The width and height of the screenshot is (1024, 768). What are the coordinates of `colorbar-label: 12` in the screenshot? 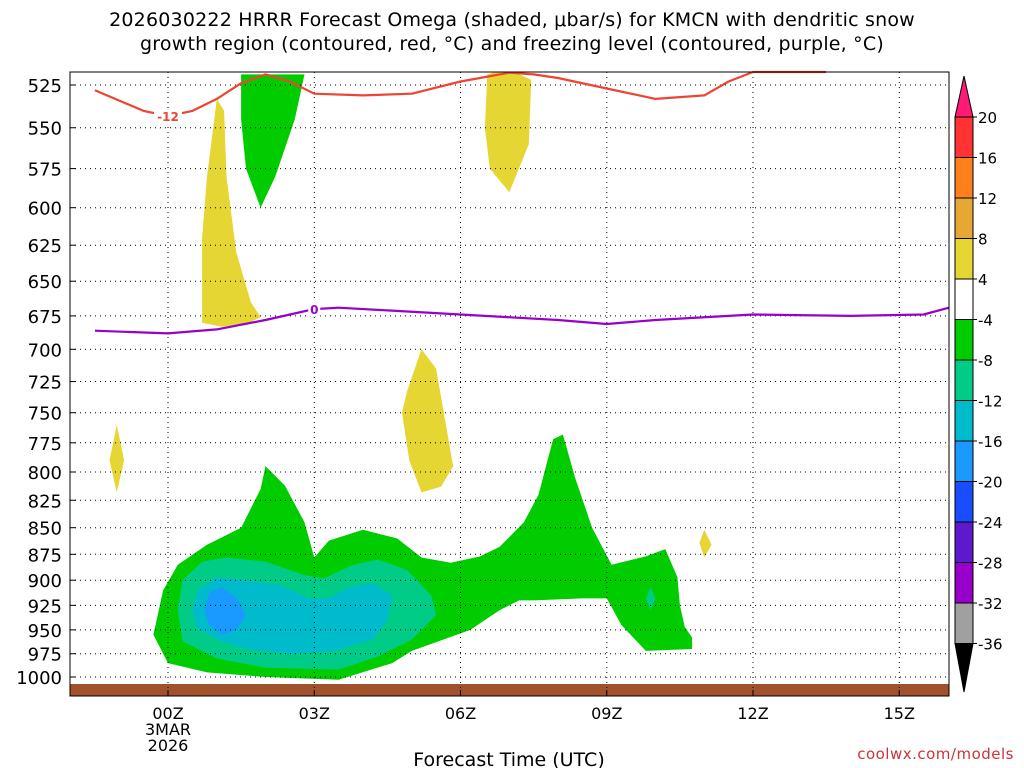 It's located at (987, 199).